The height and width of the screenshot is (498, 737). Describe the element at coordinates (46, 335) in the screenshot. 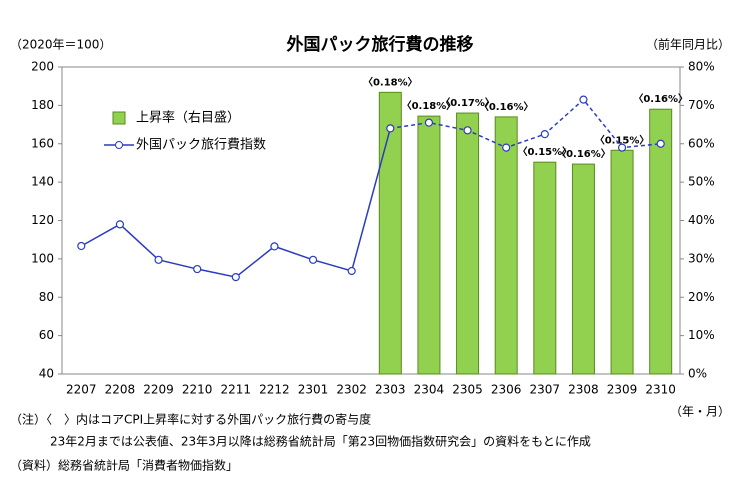

I see `y-tick-label: 60` at that location.